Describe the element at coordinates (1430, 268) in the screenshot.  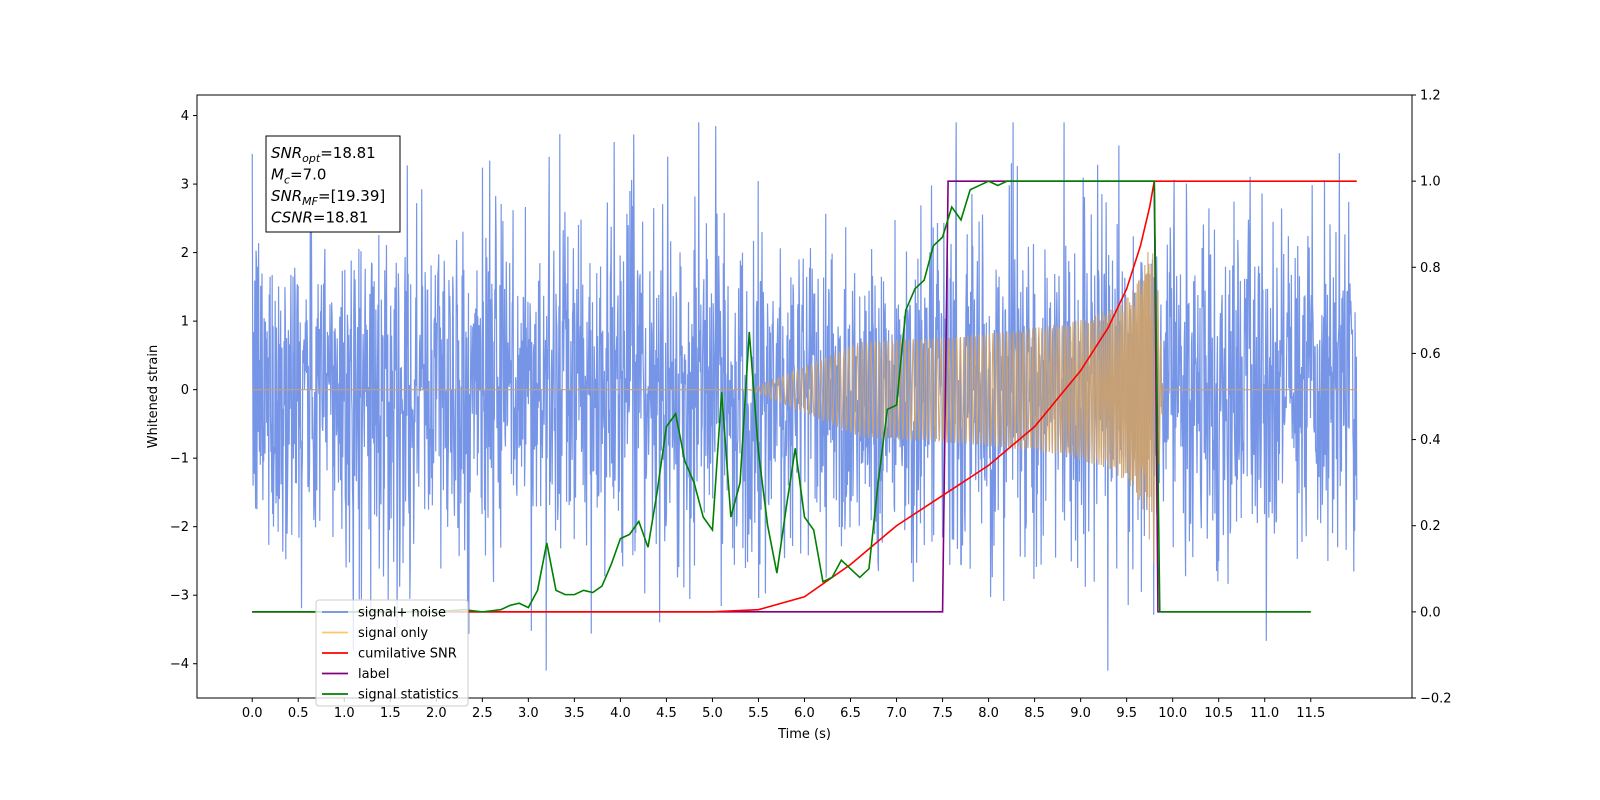
I see `y-tick-label-right: 0.8` at that location.